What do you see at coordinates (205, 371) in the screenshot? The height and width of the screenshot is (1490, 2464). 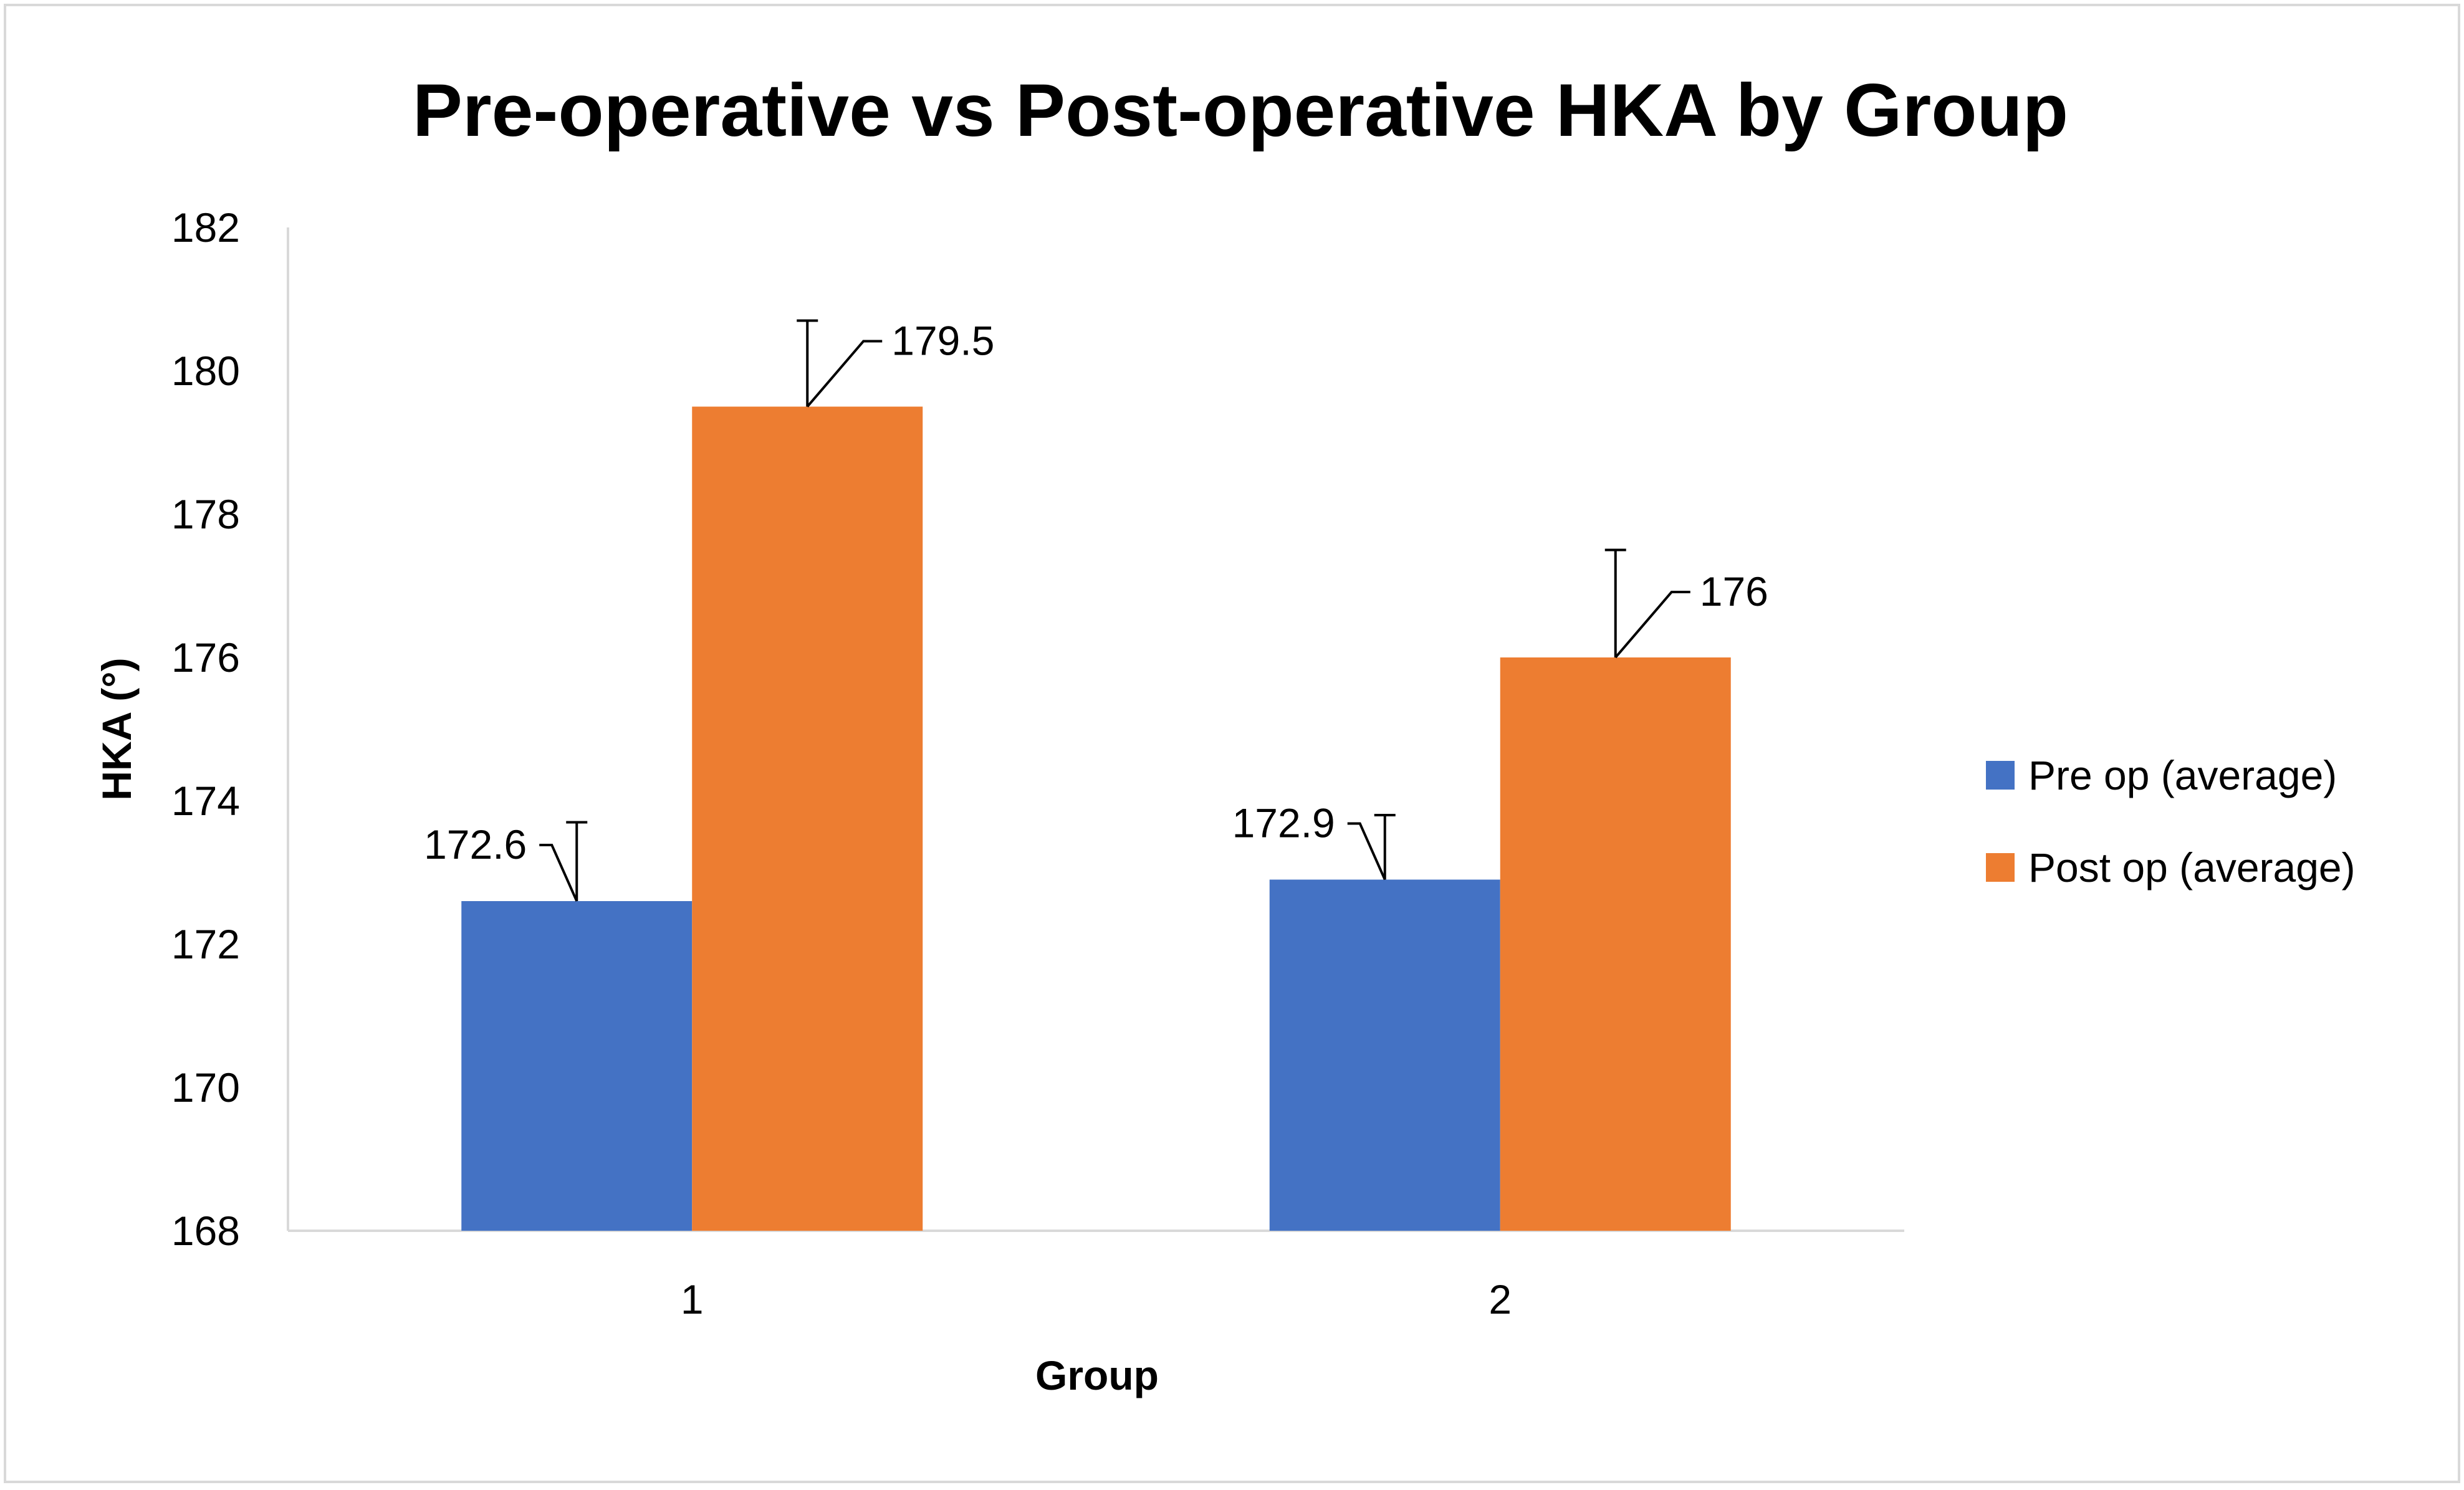 I see `y-tick-label: 180` at bounding box center [205, 371].